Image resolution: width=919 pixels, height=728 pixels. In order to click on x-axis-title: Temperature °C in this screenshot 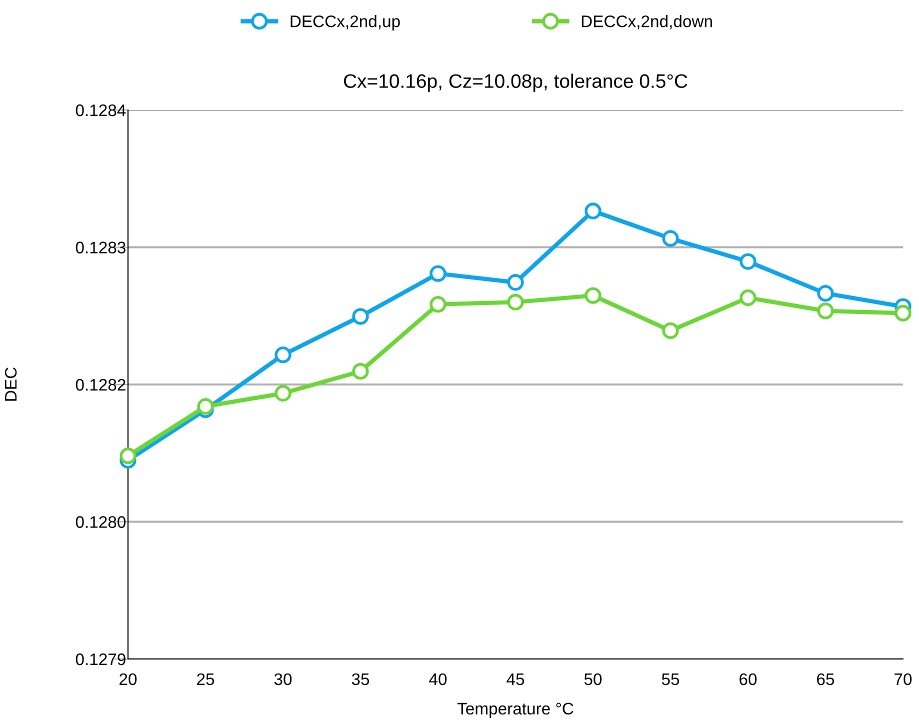, I will do `click(515, 710)`.